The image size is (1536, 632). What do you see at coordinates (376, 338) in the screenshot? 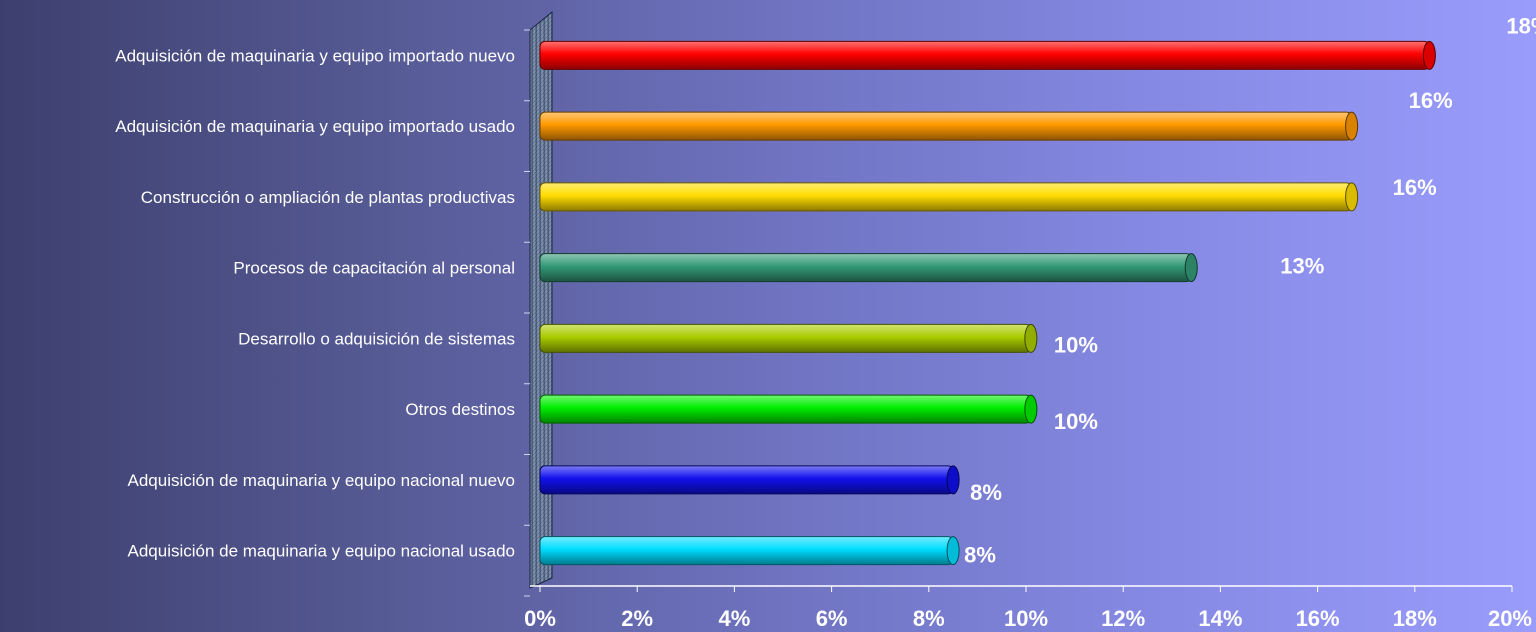
I see `category-label: Desarrollo o adquisición de sistemas` at bounding box center [376, 338].